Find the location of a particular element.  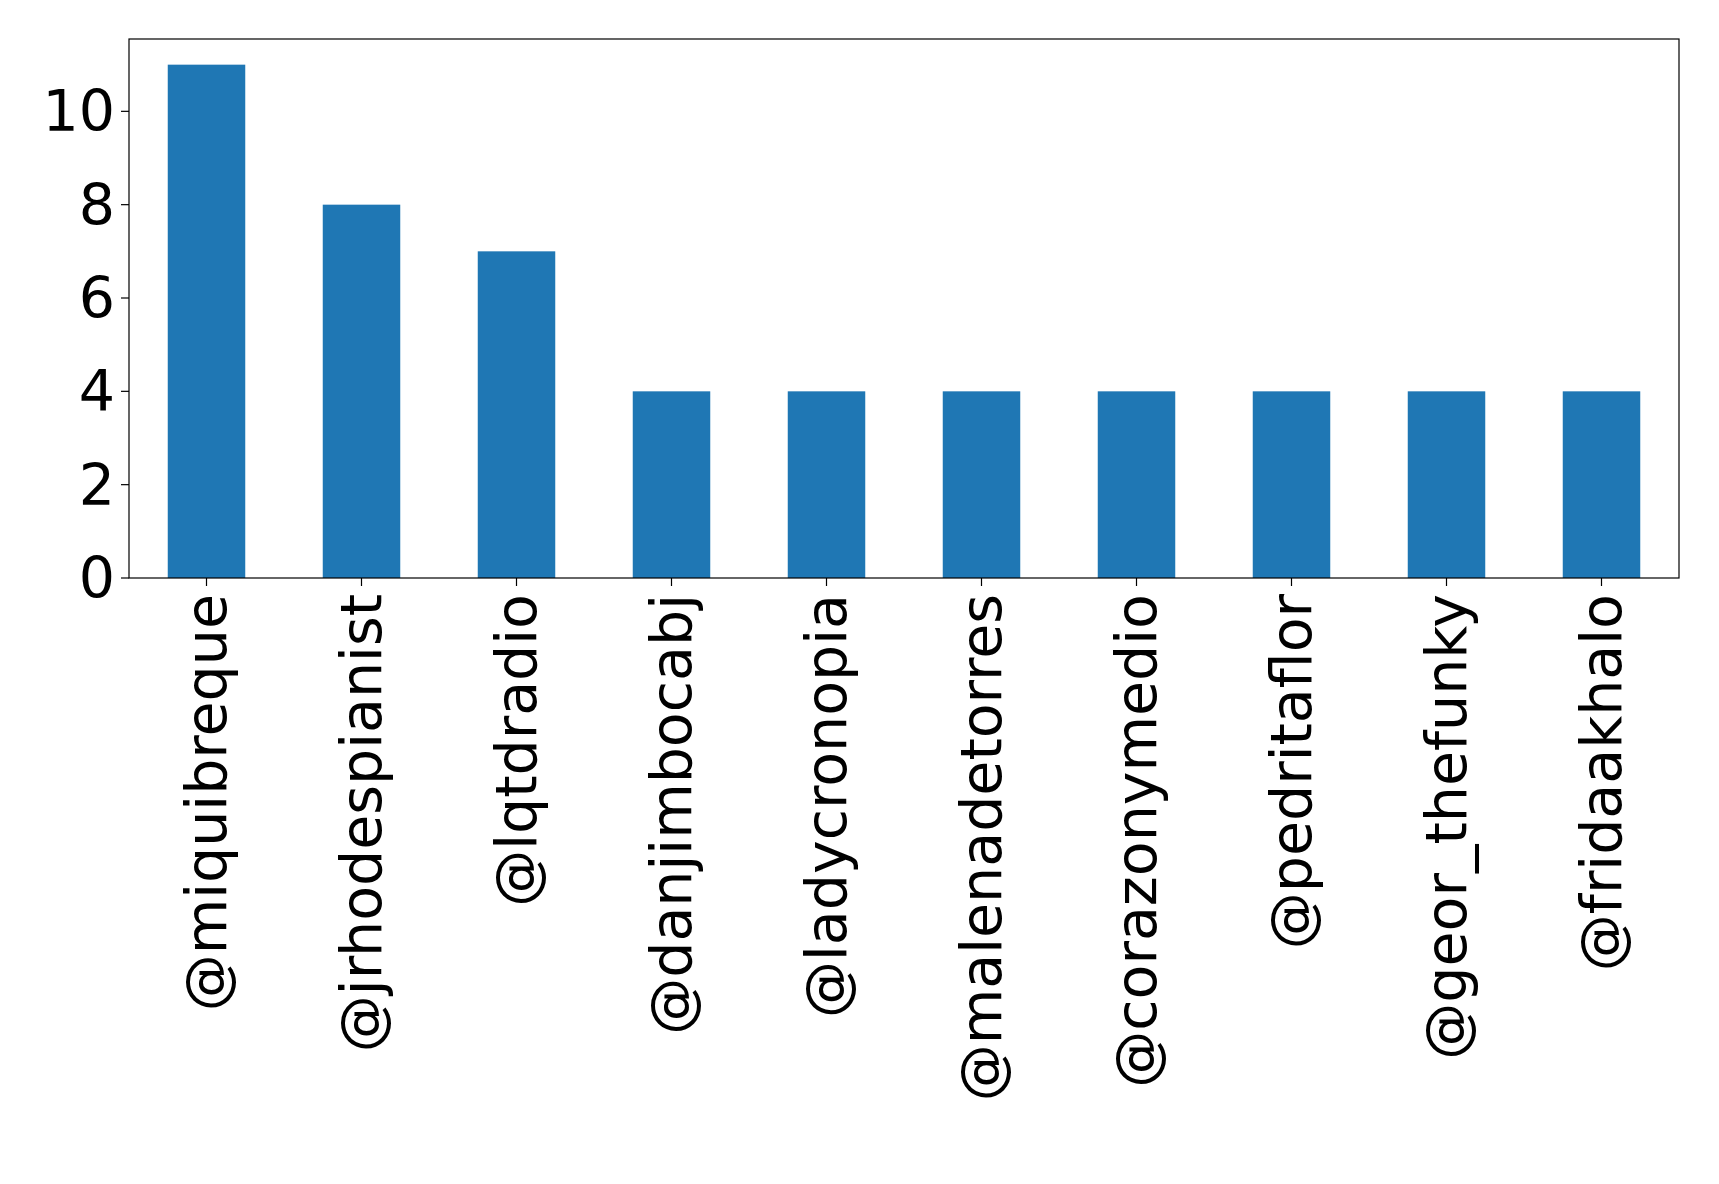

y-tick-label: 6 is located at coordinates (96, 297).